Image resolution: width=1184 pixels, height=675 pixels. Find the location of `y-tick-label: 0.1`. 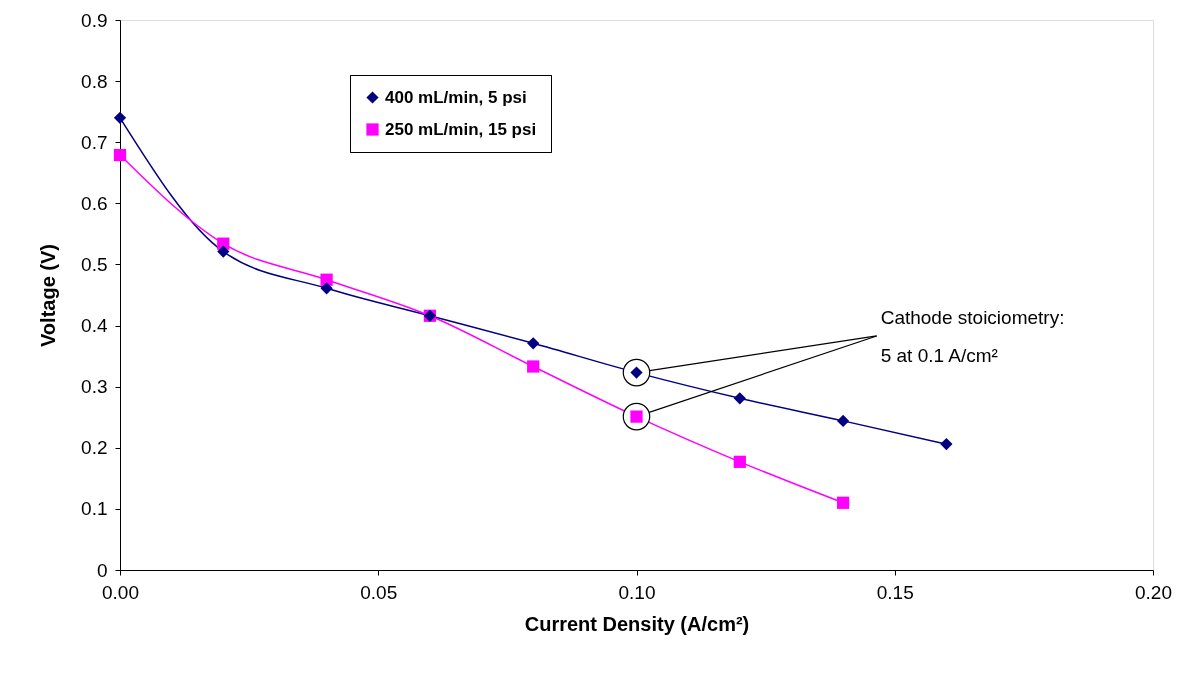

y-tick-label: 0.1 is located at coordinates (94, 509).